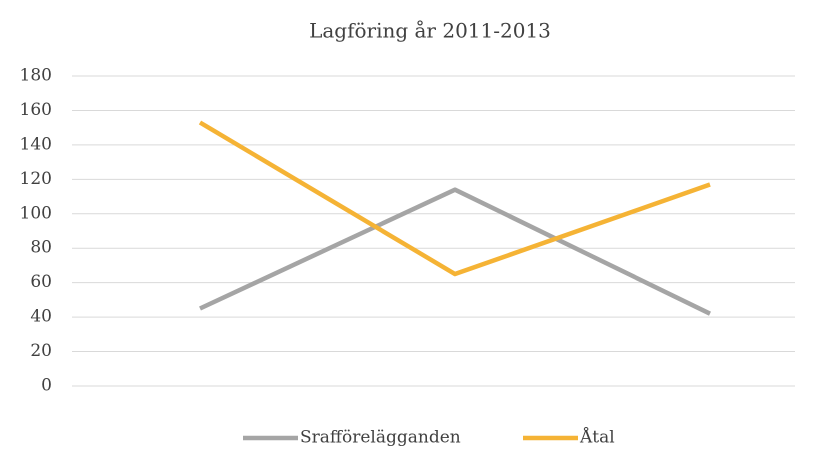  Describe the element at coordinates (36, 110) in the screenshot. I see `y-tick-label: 160` at that location.